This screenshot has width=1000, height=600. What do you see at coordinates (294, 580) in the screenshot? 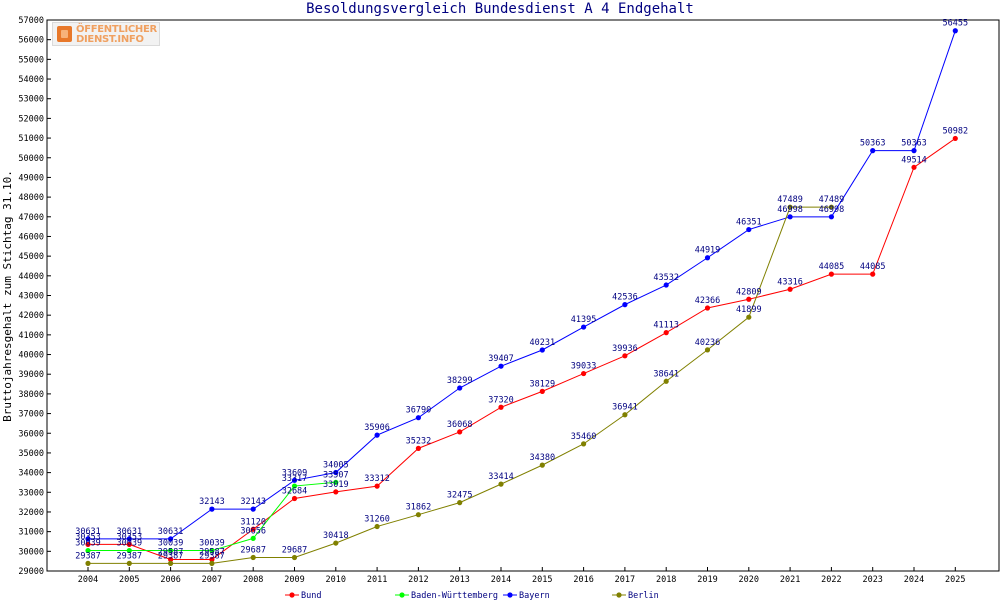
I see `x-tick-label: 2009` at bounding box center [294, 580].